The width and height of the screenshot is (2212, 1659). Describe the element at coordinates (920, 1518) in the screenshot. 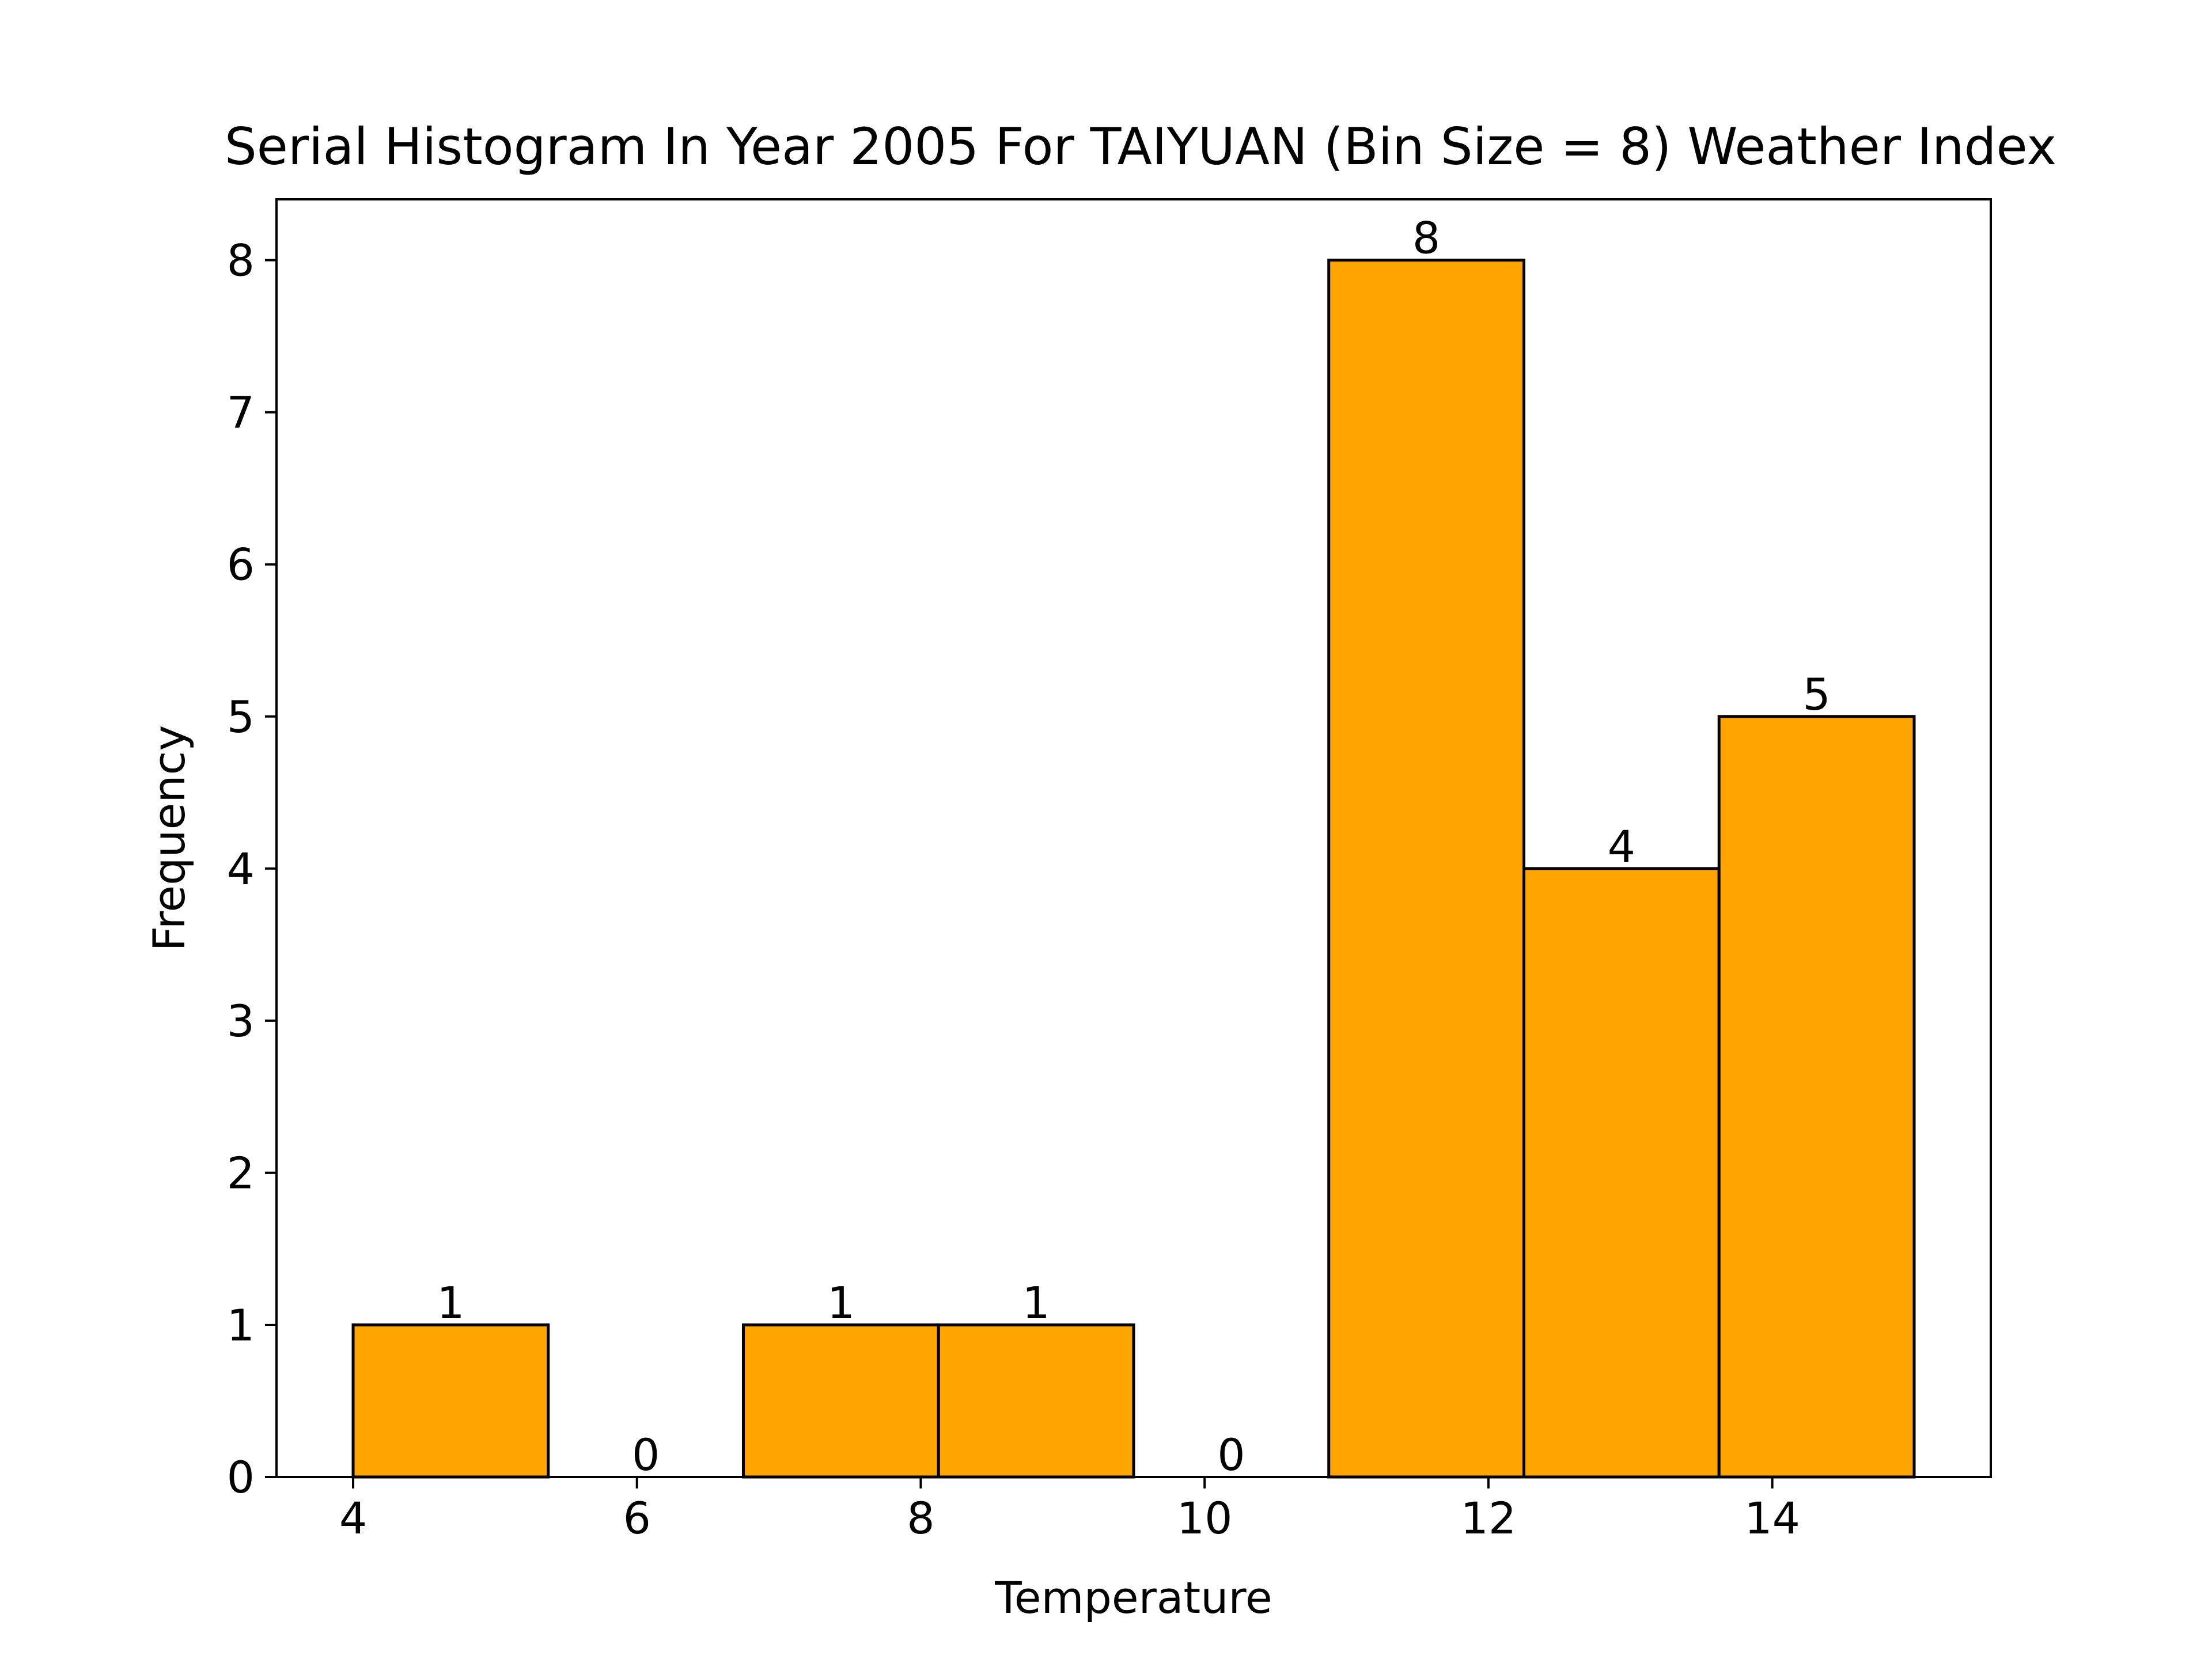

I see `x-tick-label: 8` at that location.